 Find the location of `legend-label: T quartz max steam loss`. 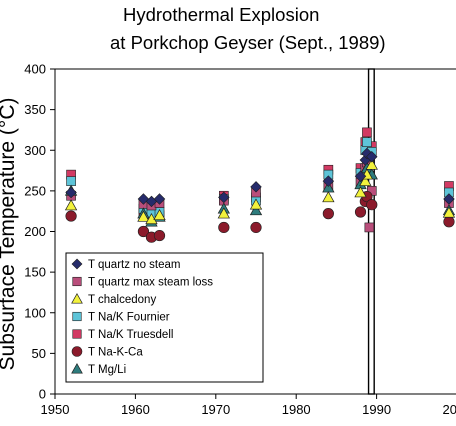

legend-label: T quartz max steam loss is located at coordinates (150, 283).